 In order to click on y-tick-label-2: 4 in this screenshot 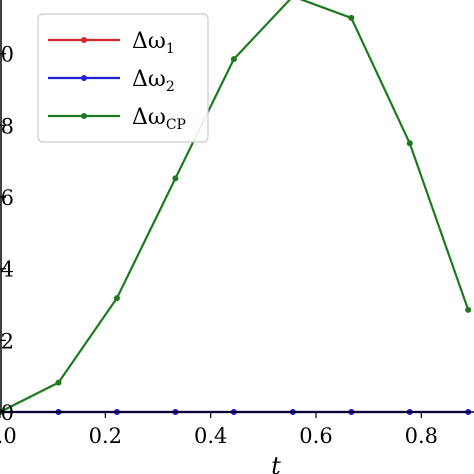, I will do `click(7, 270)`.